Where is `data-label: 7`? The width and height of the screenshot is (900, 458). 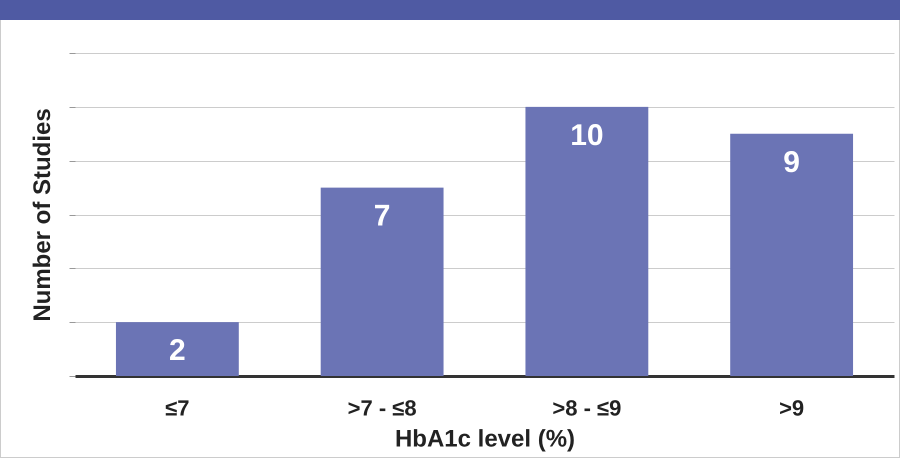
data-label: 7 is located at coordinates (382, 216).